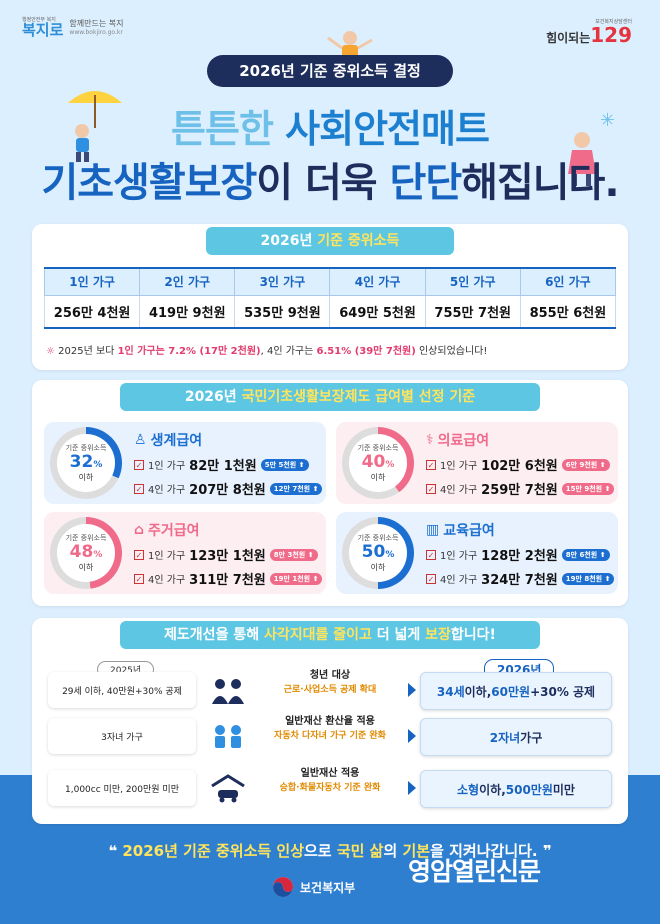 This screenshot has height=924, width=660. What do you see at coordinates (92, 311) in the screenshot?
I see `income-cell: 256만 4천원` at bounding box center [92, 311].